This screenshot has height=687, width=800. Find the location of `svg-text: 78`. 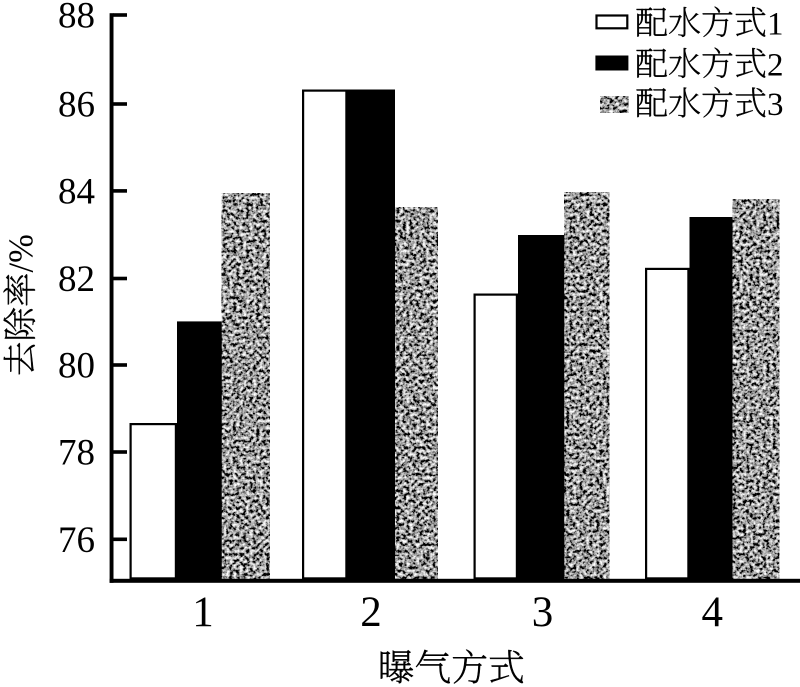

svg-text: 78 is located at coordinates (76, 453).